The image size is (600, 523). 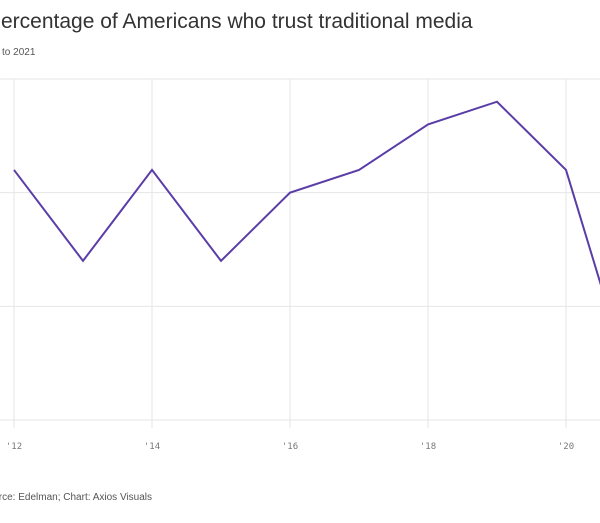 What do you see at coordinates (76, 497) in the screenshot?
I see `chart-source: Source: Edelman; Chart: Axios Visuals` at bounding box center [76, 497].